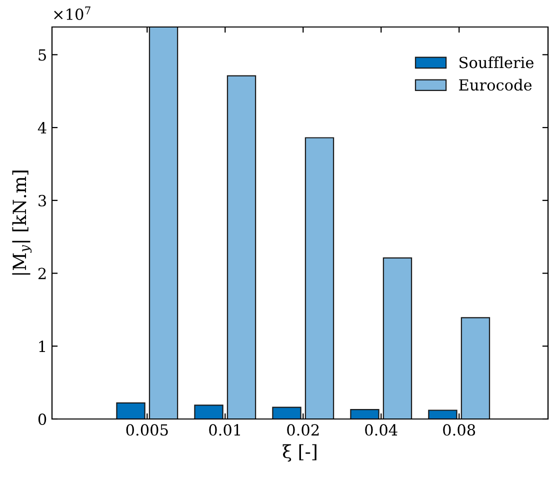  Describe the element at coordinates (459, 430) in the screenshot. I see `x-tick-label: 0.08` at that location.